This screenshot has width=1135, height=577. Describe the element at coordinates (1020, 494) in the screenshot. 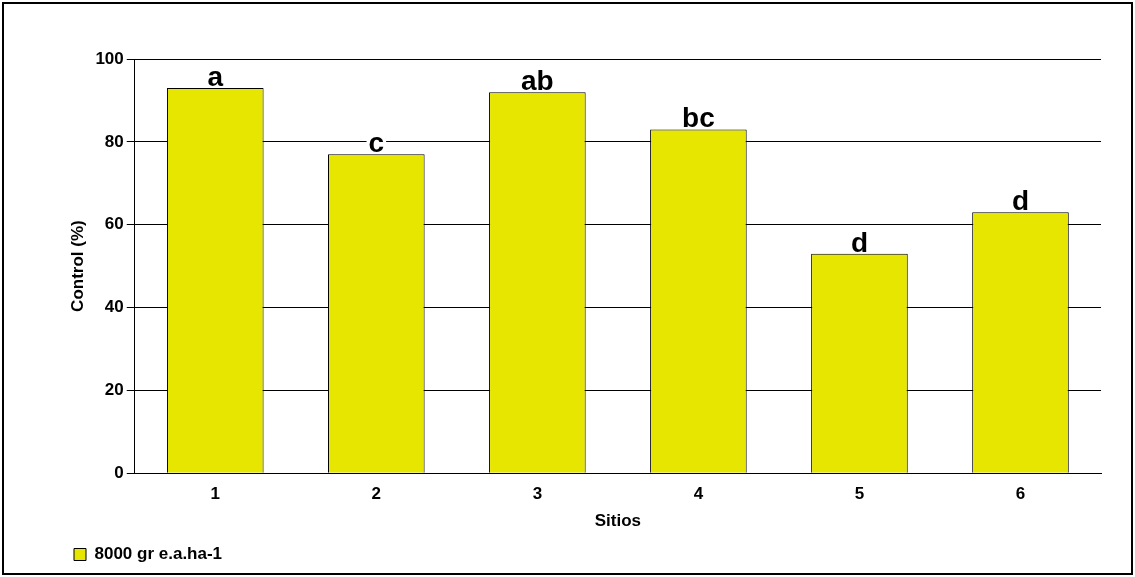

I see `x-tick-label: 6` at that location.